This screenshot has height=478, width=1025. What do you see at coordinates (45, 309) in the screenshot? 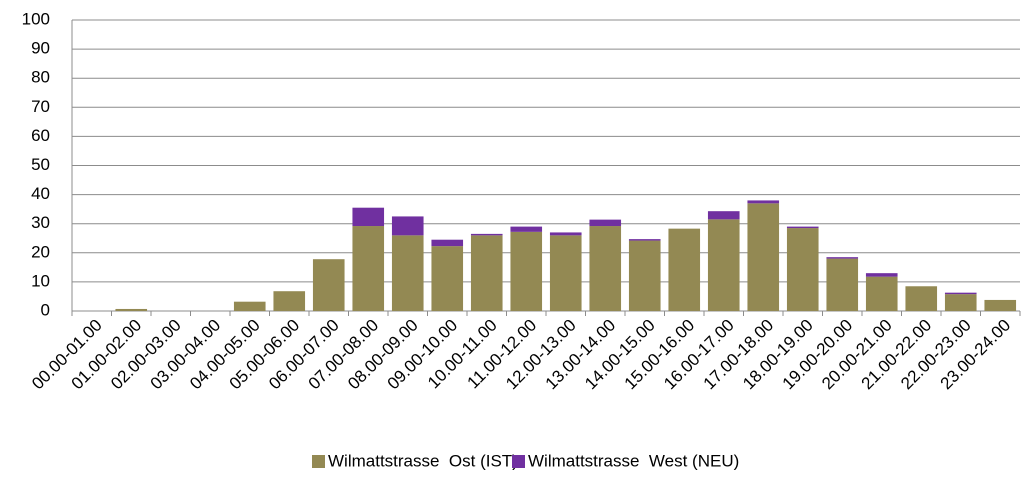
I see `y-tick-label: 0` at bounding box center [45, 309].